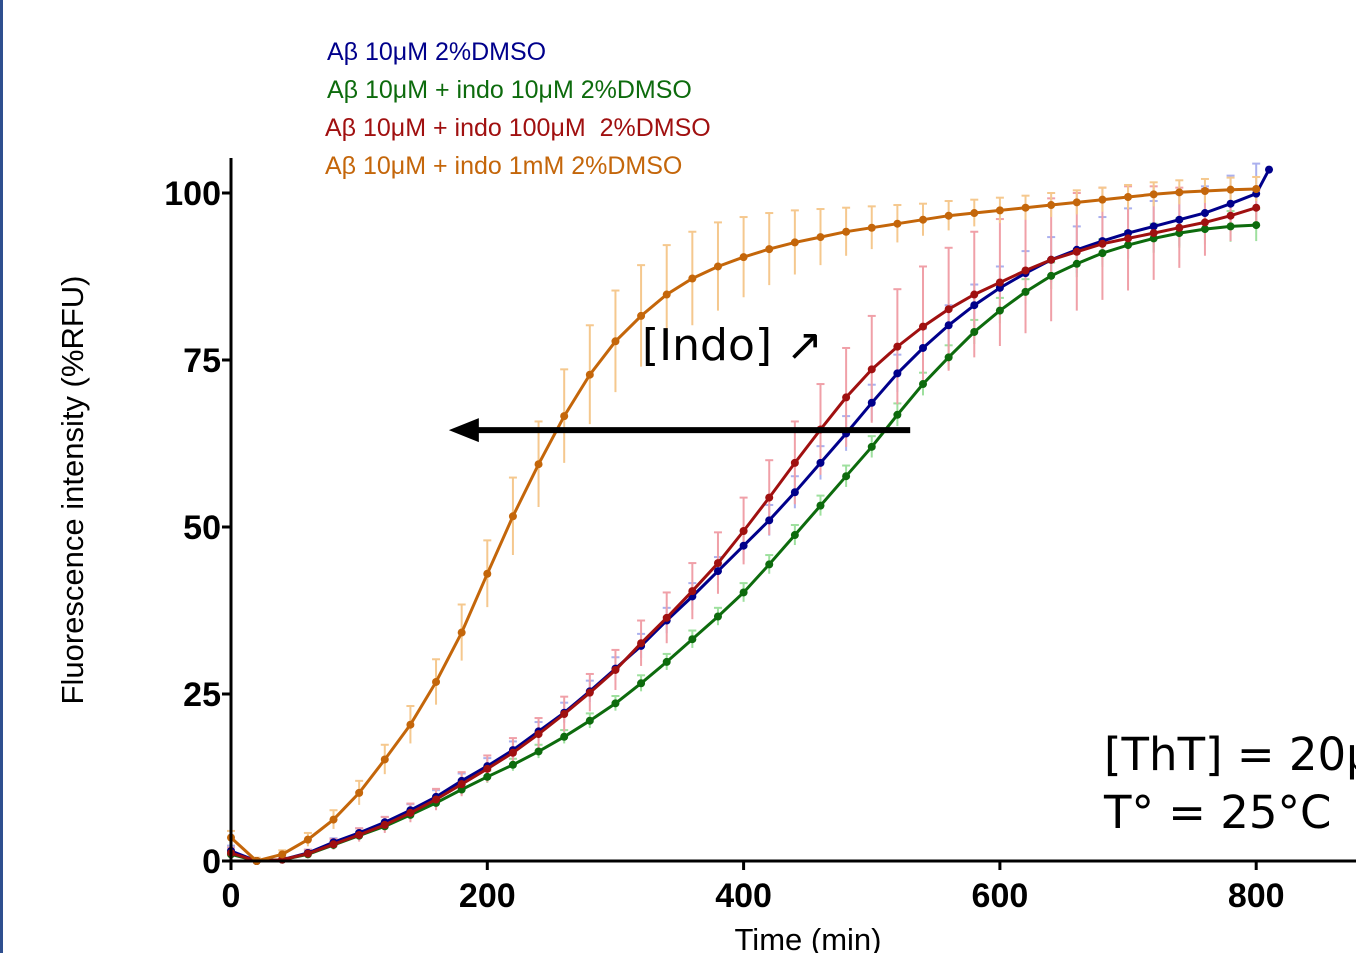 The width and height of the screenshot is (1356, 953). I want to click on legend-item: Aβ 10μM + indo 100μM 2%DMSO, so click(518, 128).